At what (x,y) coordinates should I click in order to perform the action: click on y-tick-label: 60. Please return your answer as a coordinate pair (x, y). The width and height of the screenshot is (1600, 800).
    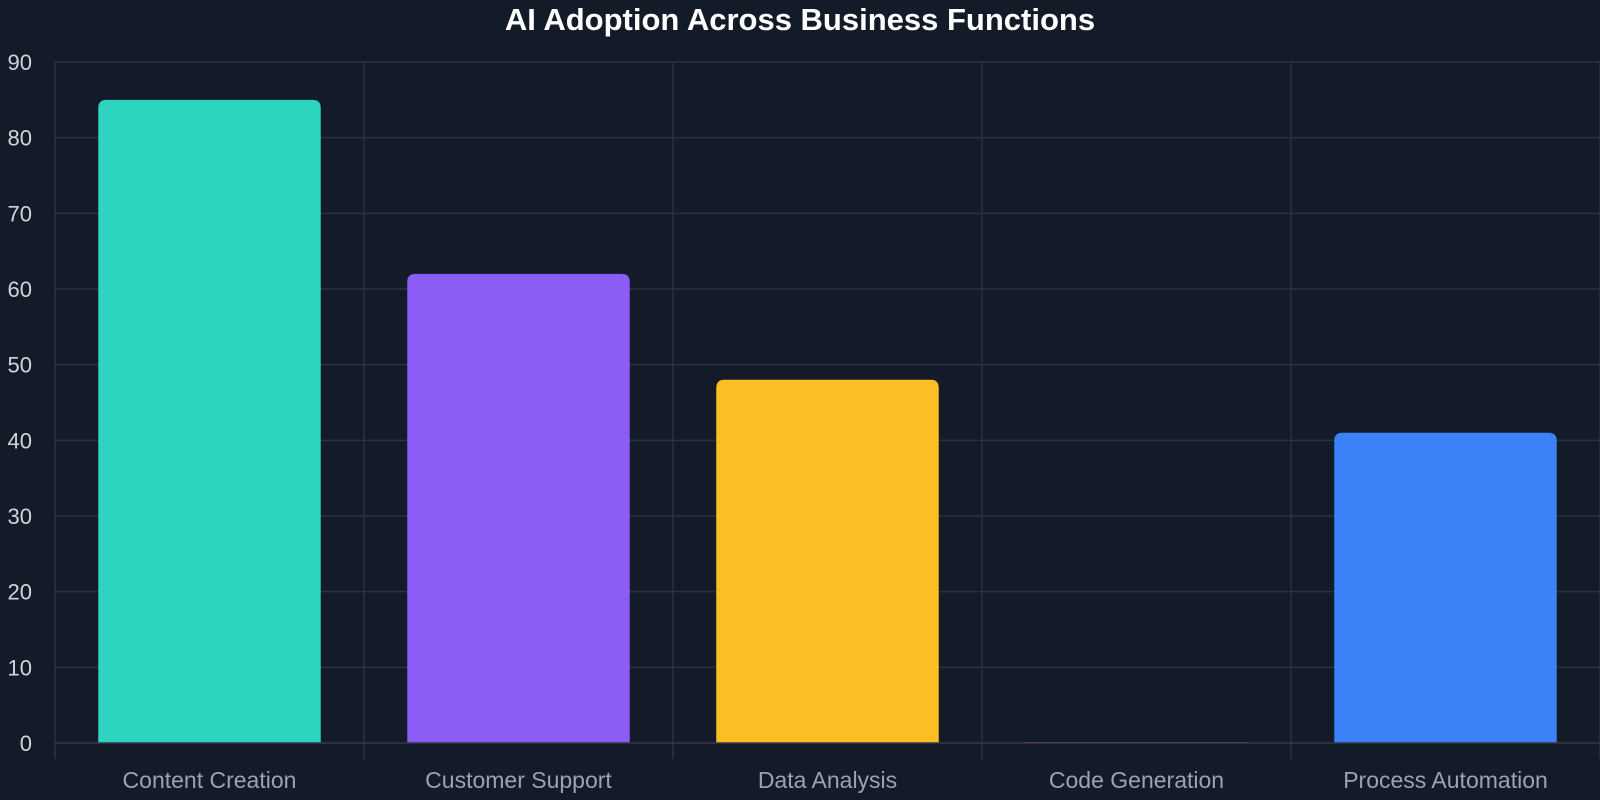
    Looking at the image, I should click on (20, 289).